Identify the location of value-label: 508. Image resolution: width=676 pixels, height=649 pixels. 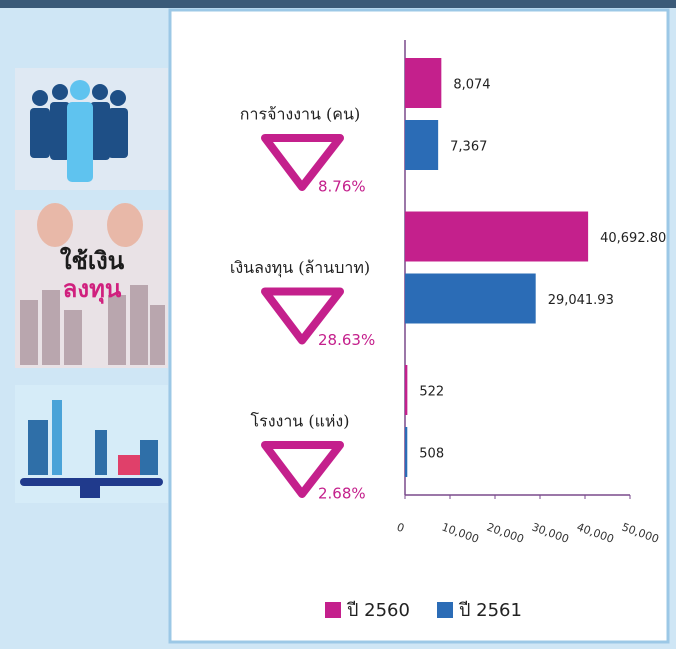
(431, 454).